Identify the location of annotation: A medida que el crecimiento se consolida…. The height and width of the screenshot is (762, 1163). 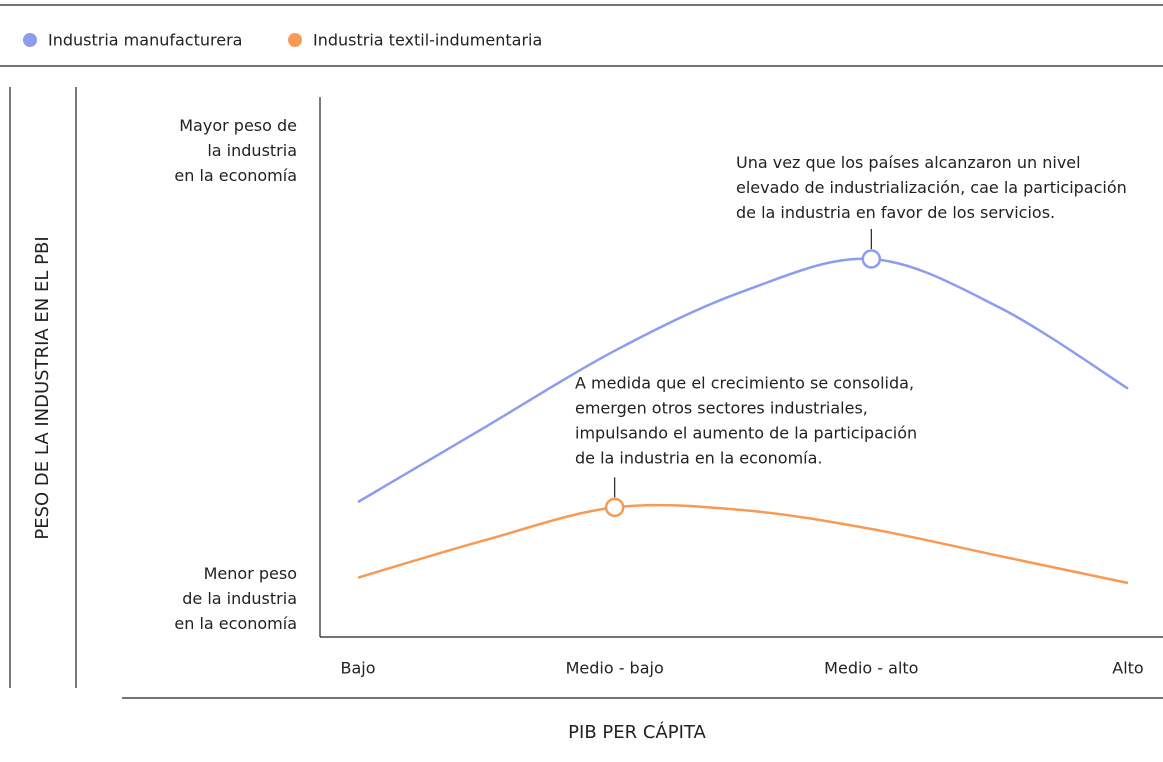
(746, 420).